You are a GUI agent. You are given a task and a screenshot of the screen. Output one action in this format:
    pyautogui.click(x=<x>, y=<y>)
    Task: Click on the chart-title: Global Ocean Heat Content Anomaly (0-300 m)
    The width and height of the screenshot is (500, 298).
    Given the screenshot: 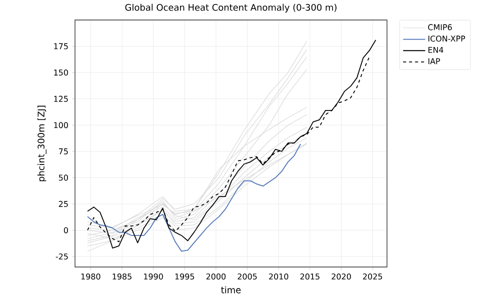 What is the action you would take?
    pyautogui.click(x=230, y=8)
    